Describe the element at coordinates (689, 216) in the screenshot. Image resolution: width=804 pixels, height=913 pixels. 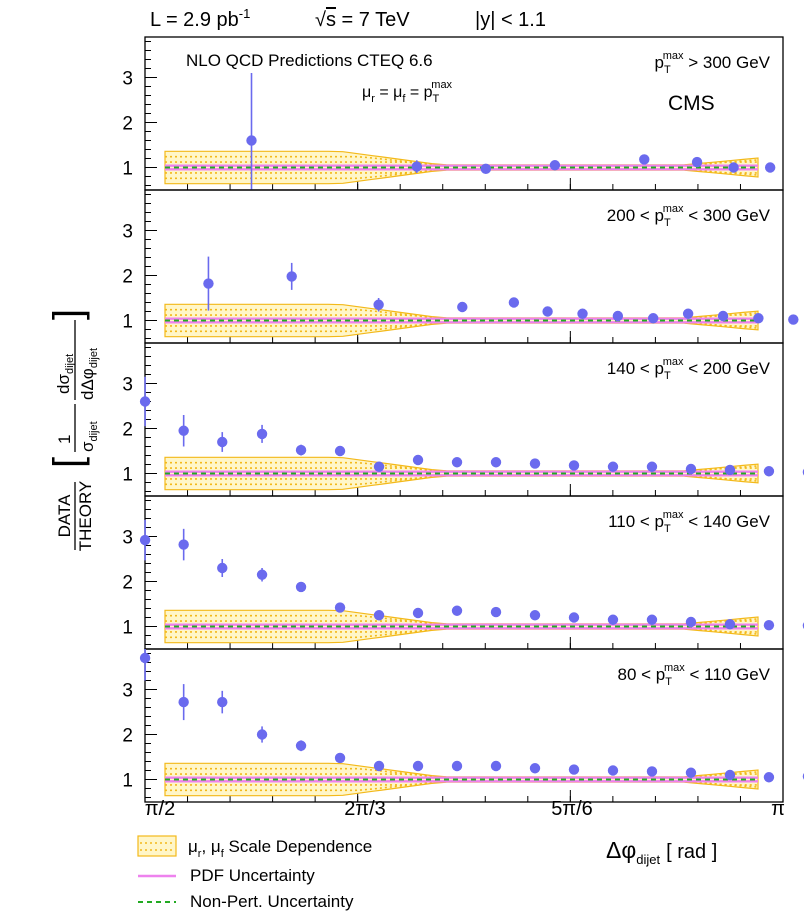
I see `panel-pt-label: 200 < pTmax < 300 GeV` at that location.